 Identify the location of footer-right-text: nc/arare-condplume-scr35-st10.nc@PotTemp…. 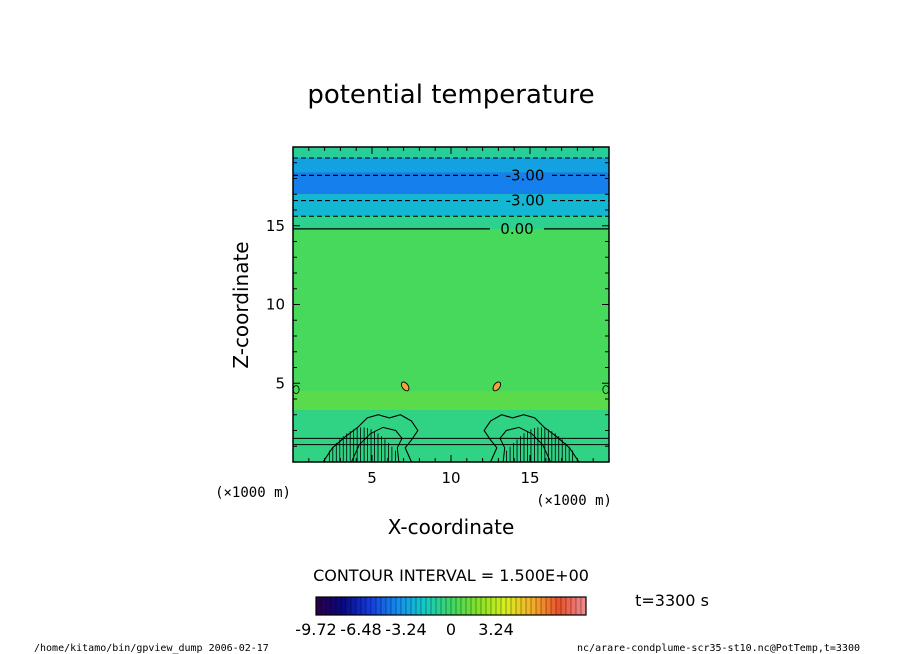
(718, 648).